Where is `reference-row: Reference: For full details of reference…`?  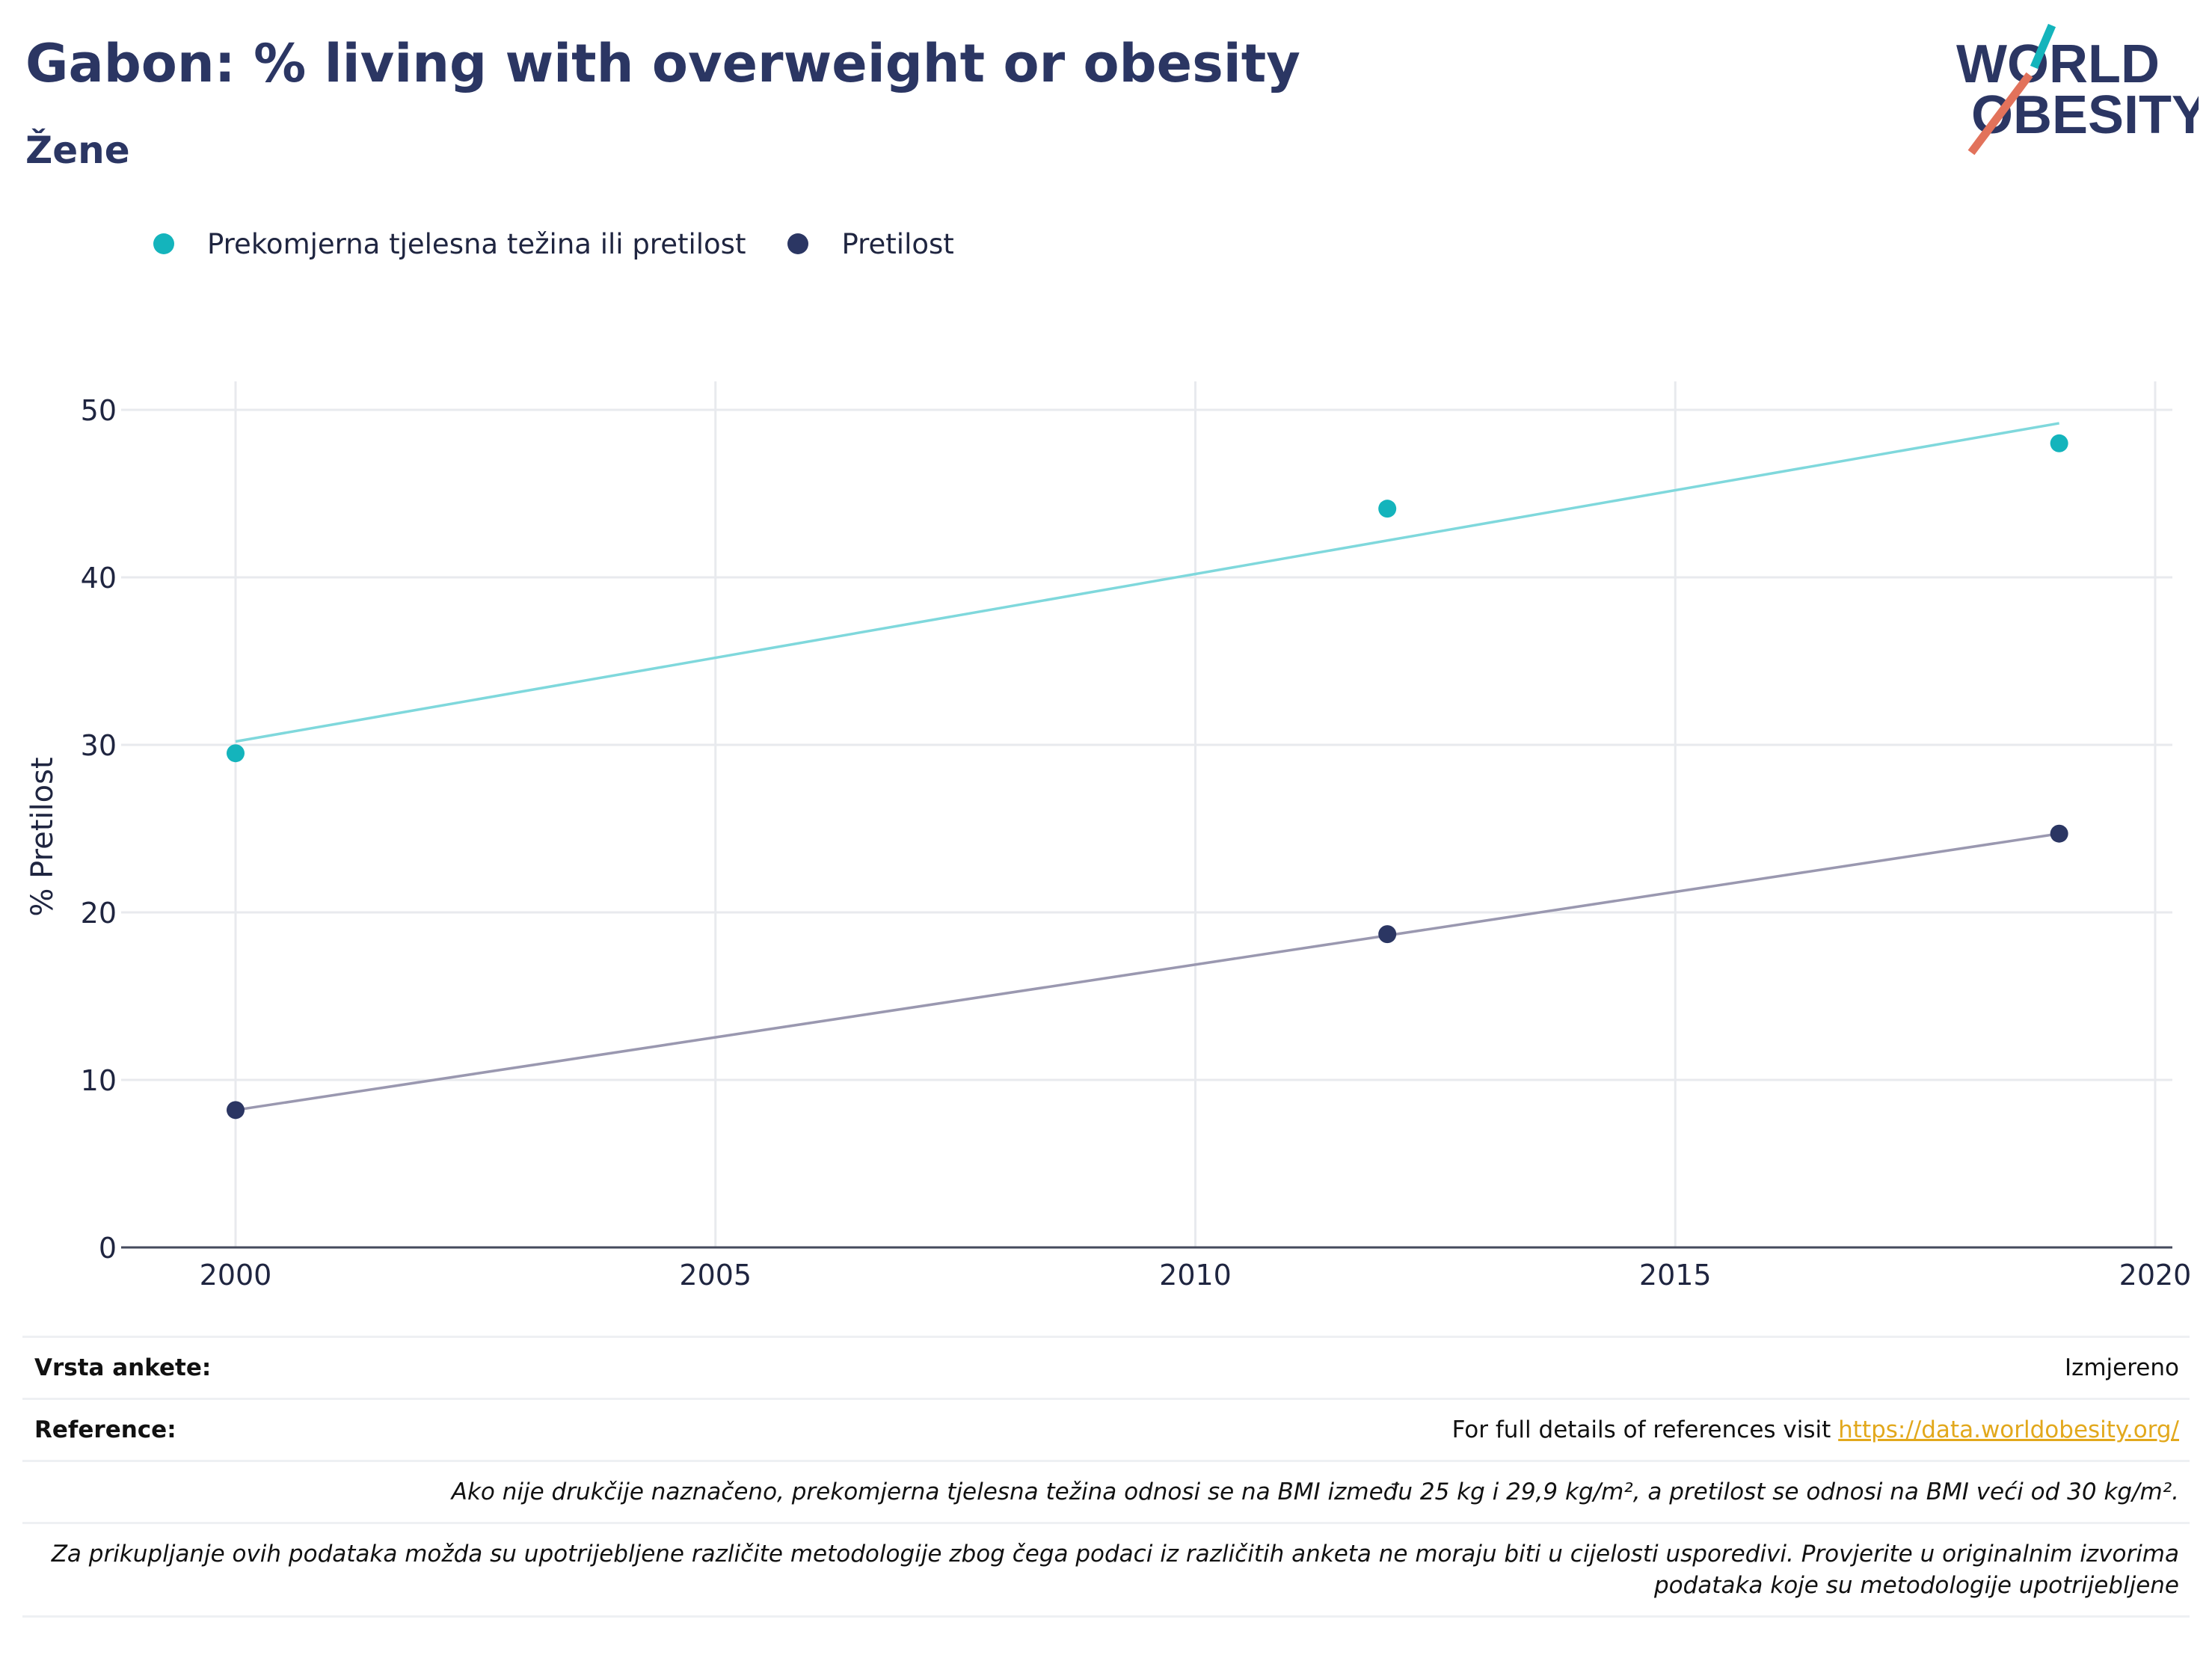 reference-row: Reference: For full details of reference… is located at coordinates (1106, 1429).